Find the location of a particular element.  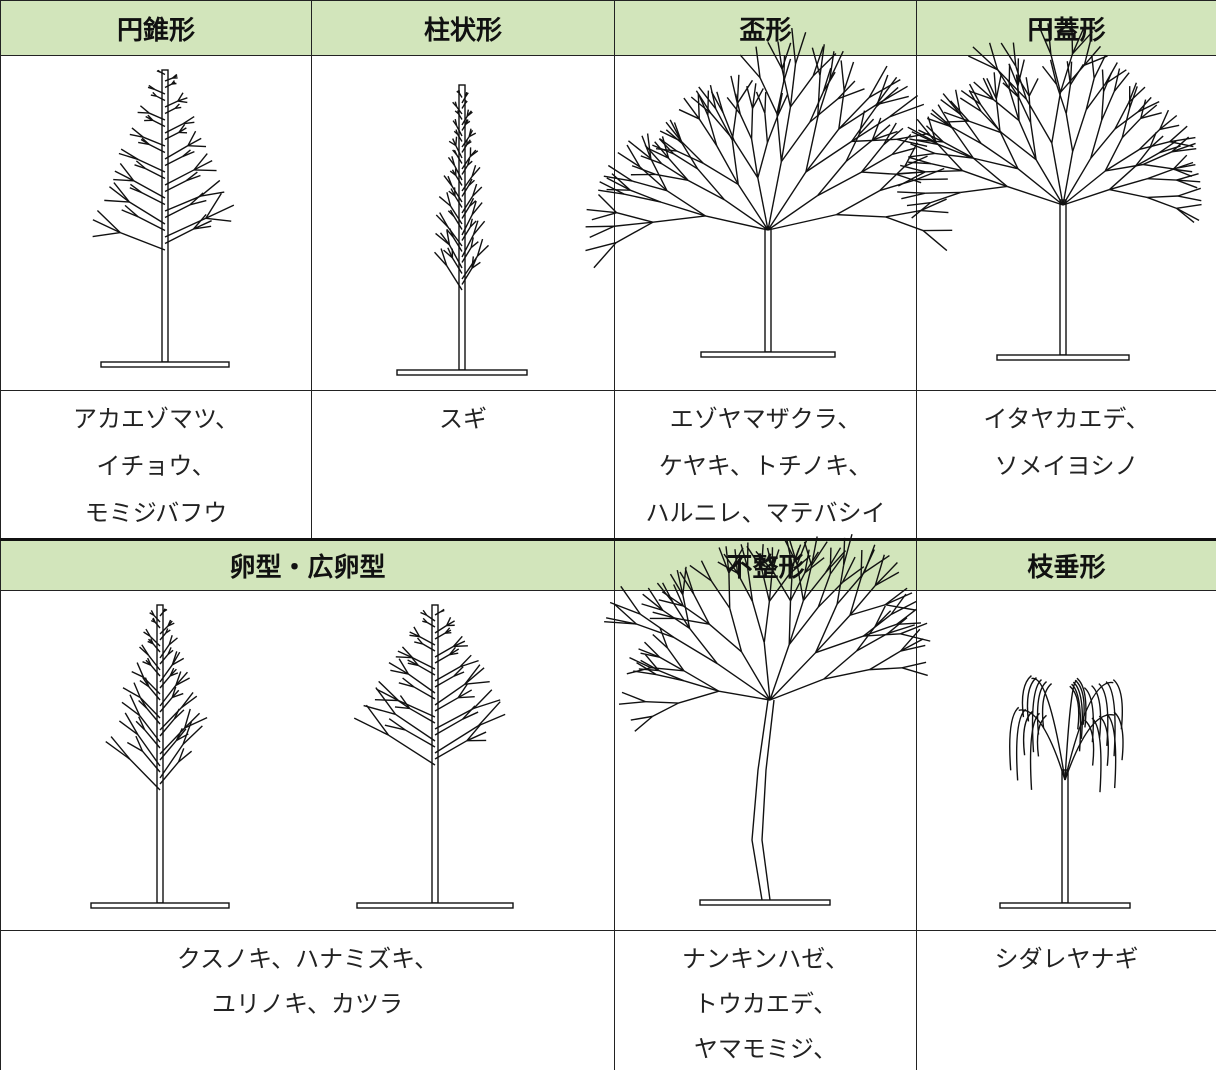

species-name: ヤマモミジ、 is located at coordinates (765, 1049).